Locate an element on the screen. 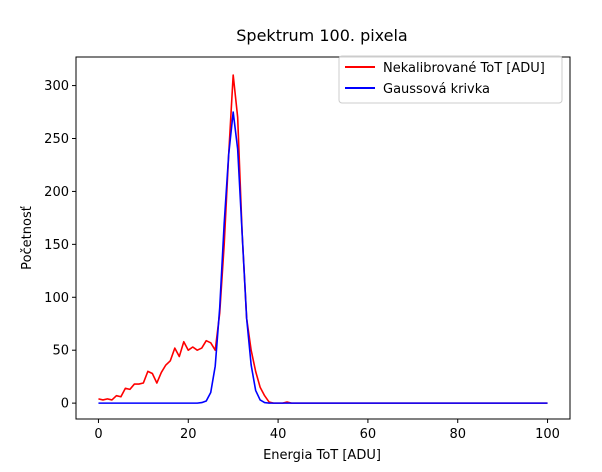 The width and height of the screenshot is (602, 472). x-tick-label: 20 is located at coordinates (188, 434).